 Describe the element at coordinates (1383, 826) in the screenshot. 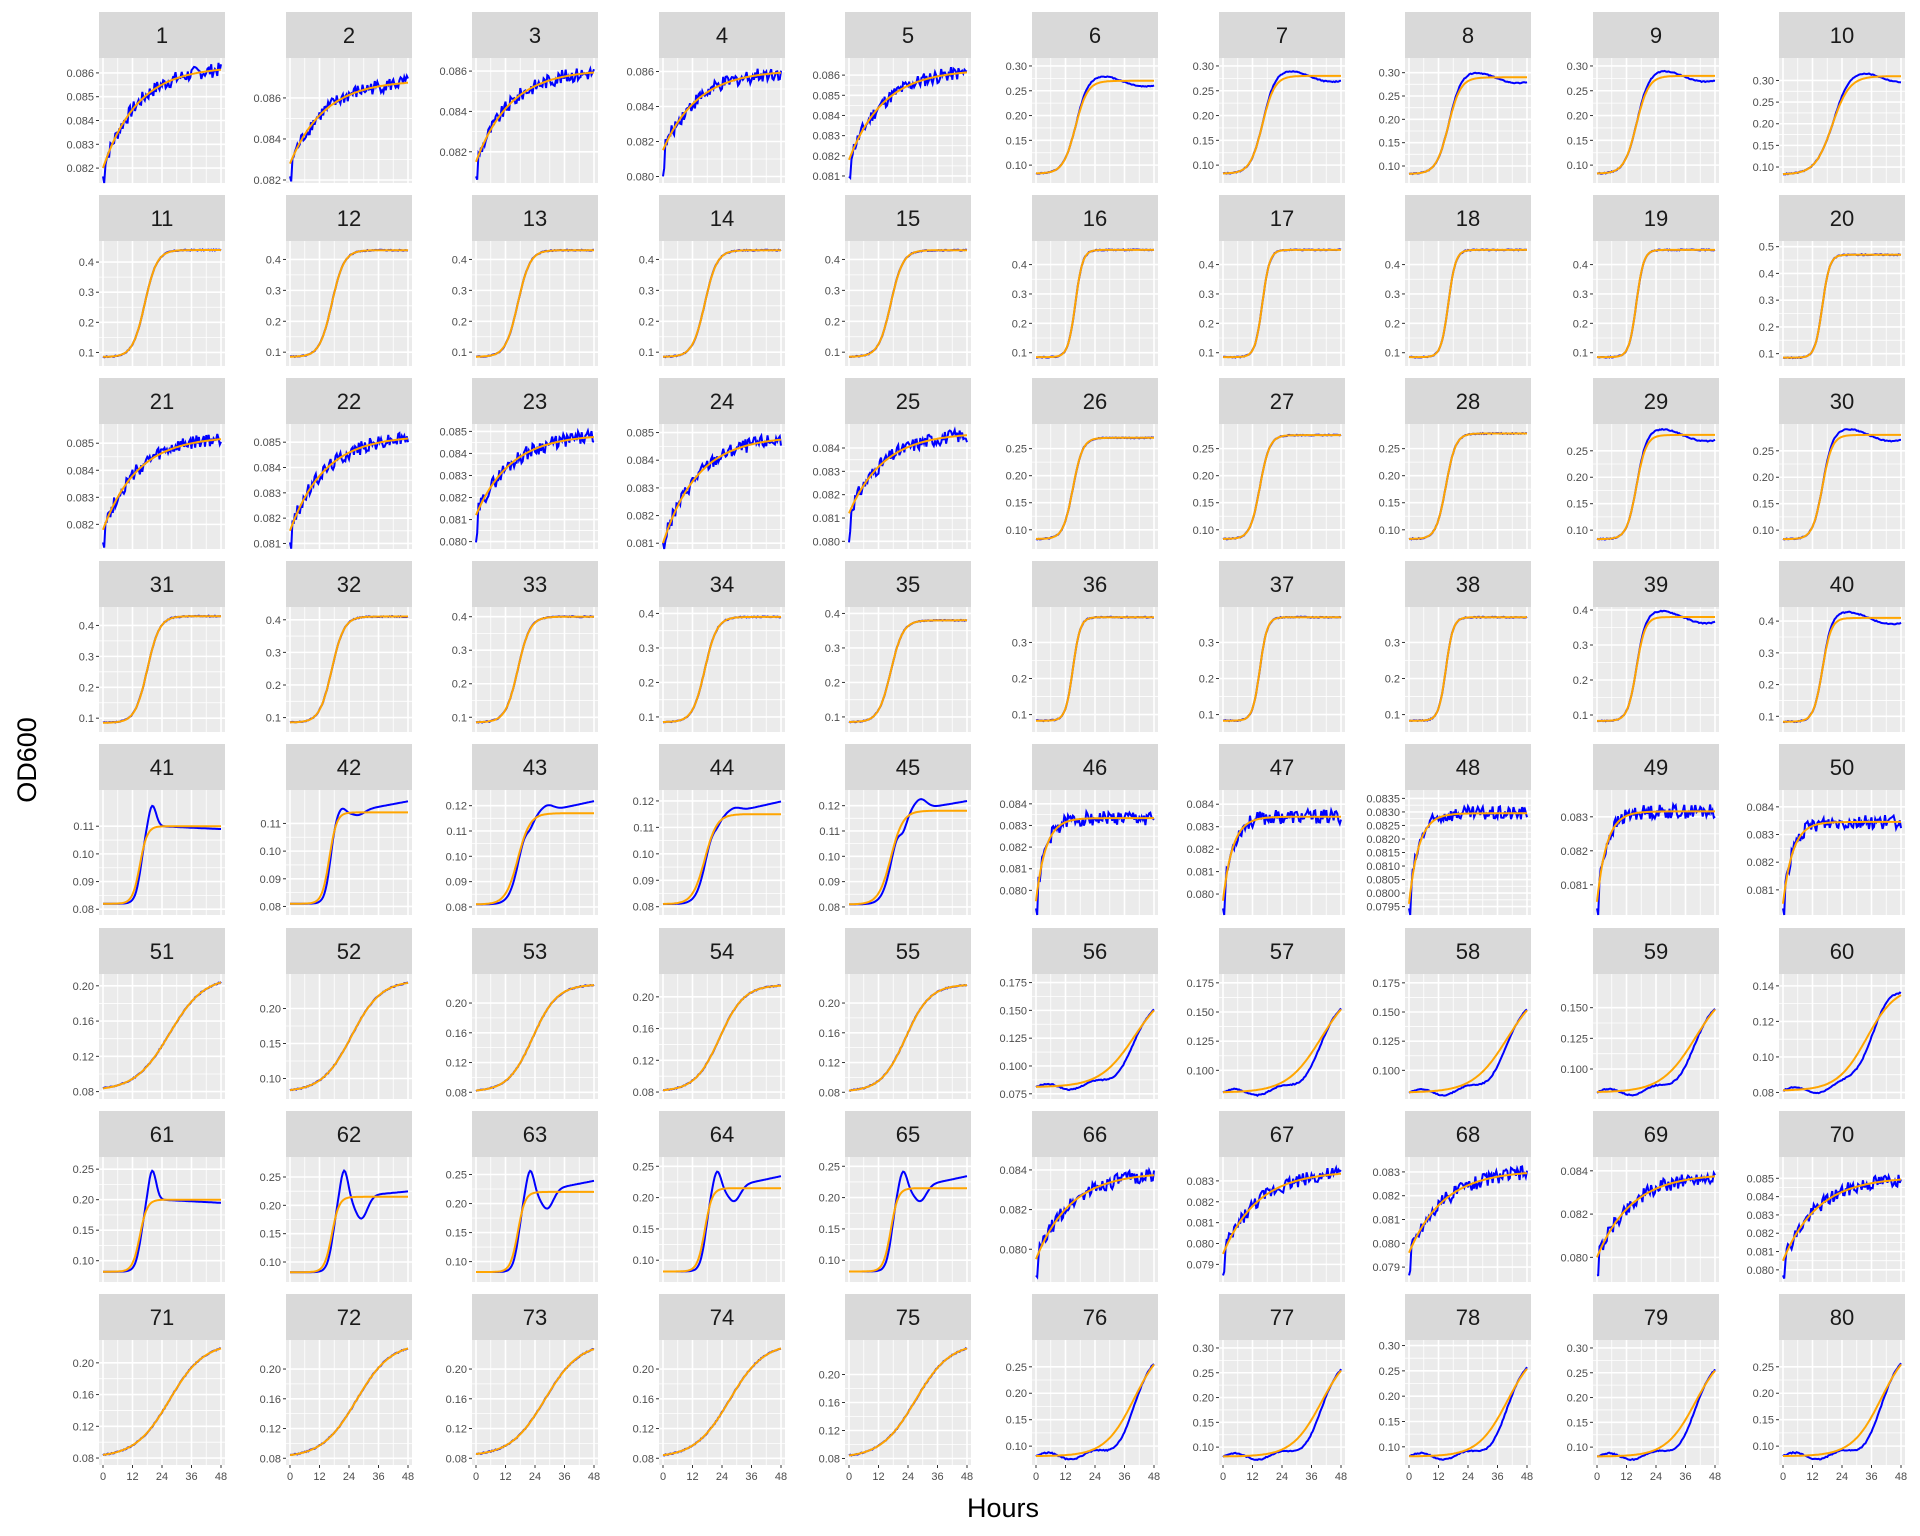

I see `y-tick-label: 0.0825` at that location.